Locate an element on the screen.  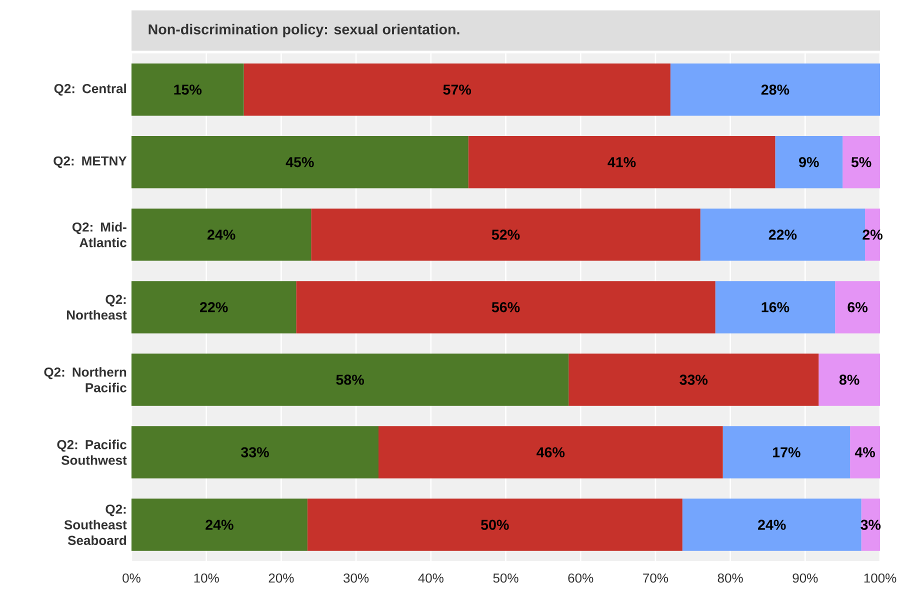
y-tick-label: Q2: Northern Pacific is located at coordinates (85, 379).